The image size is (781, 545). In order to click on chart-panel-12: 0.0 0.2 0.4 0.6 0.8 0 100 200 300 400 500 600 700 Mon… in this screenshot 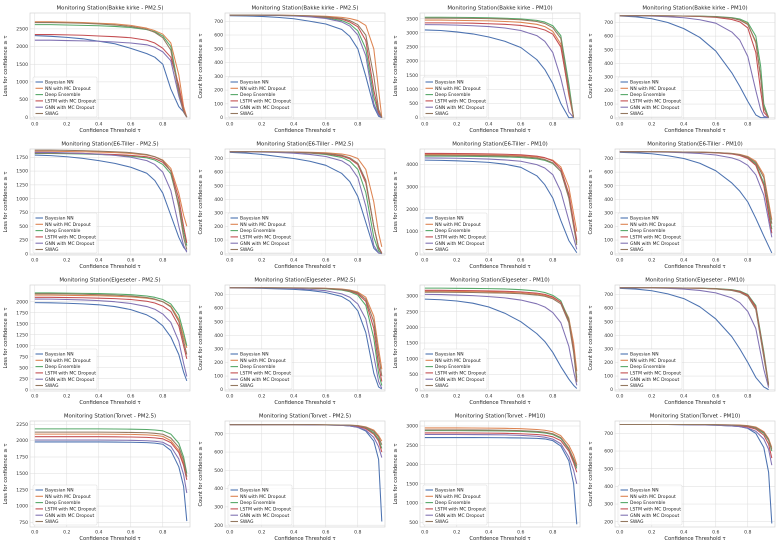, I will do `click(682, 342)`.